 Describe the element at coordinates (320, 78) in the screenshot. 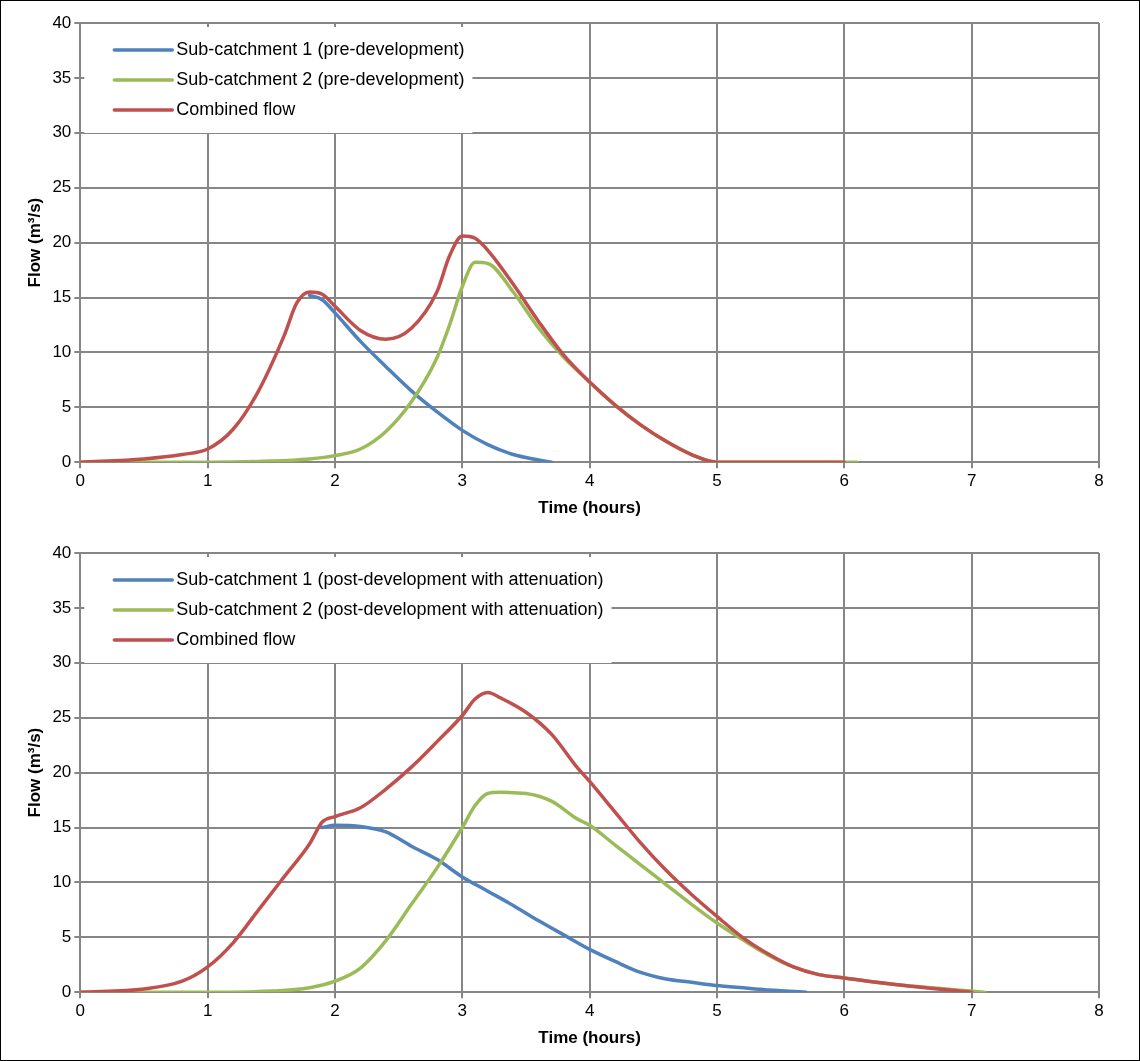

I see `legend-label: Sub-catchment 2 (pre-development)` at that location.